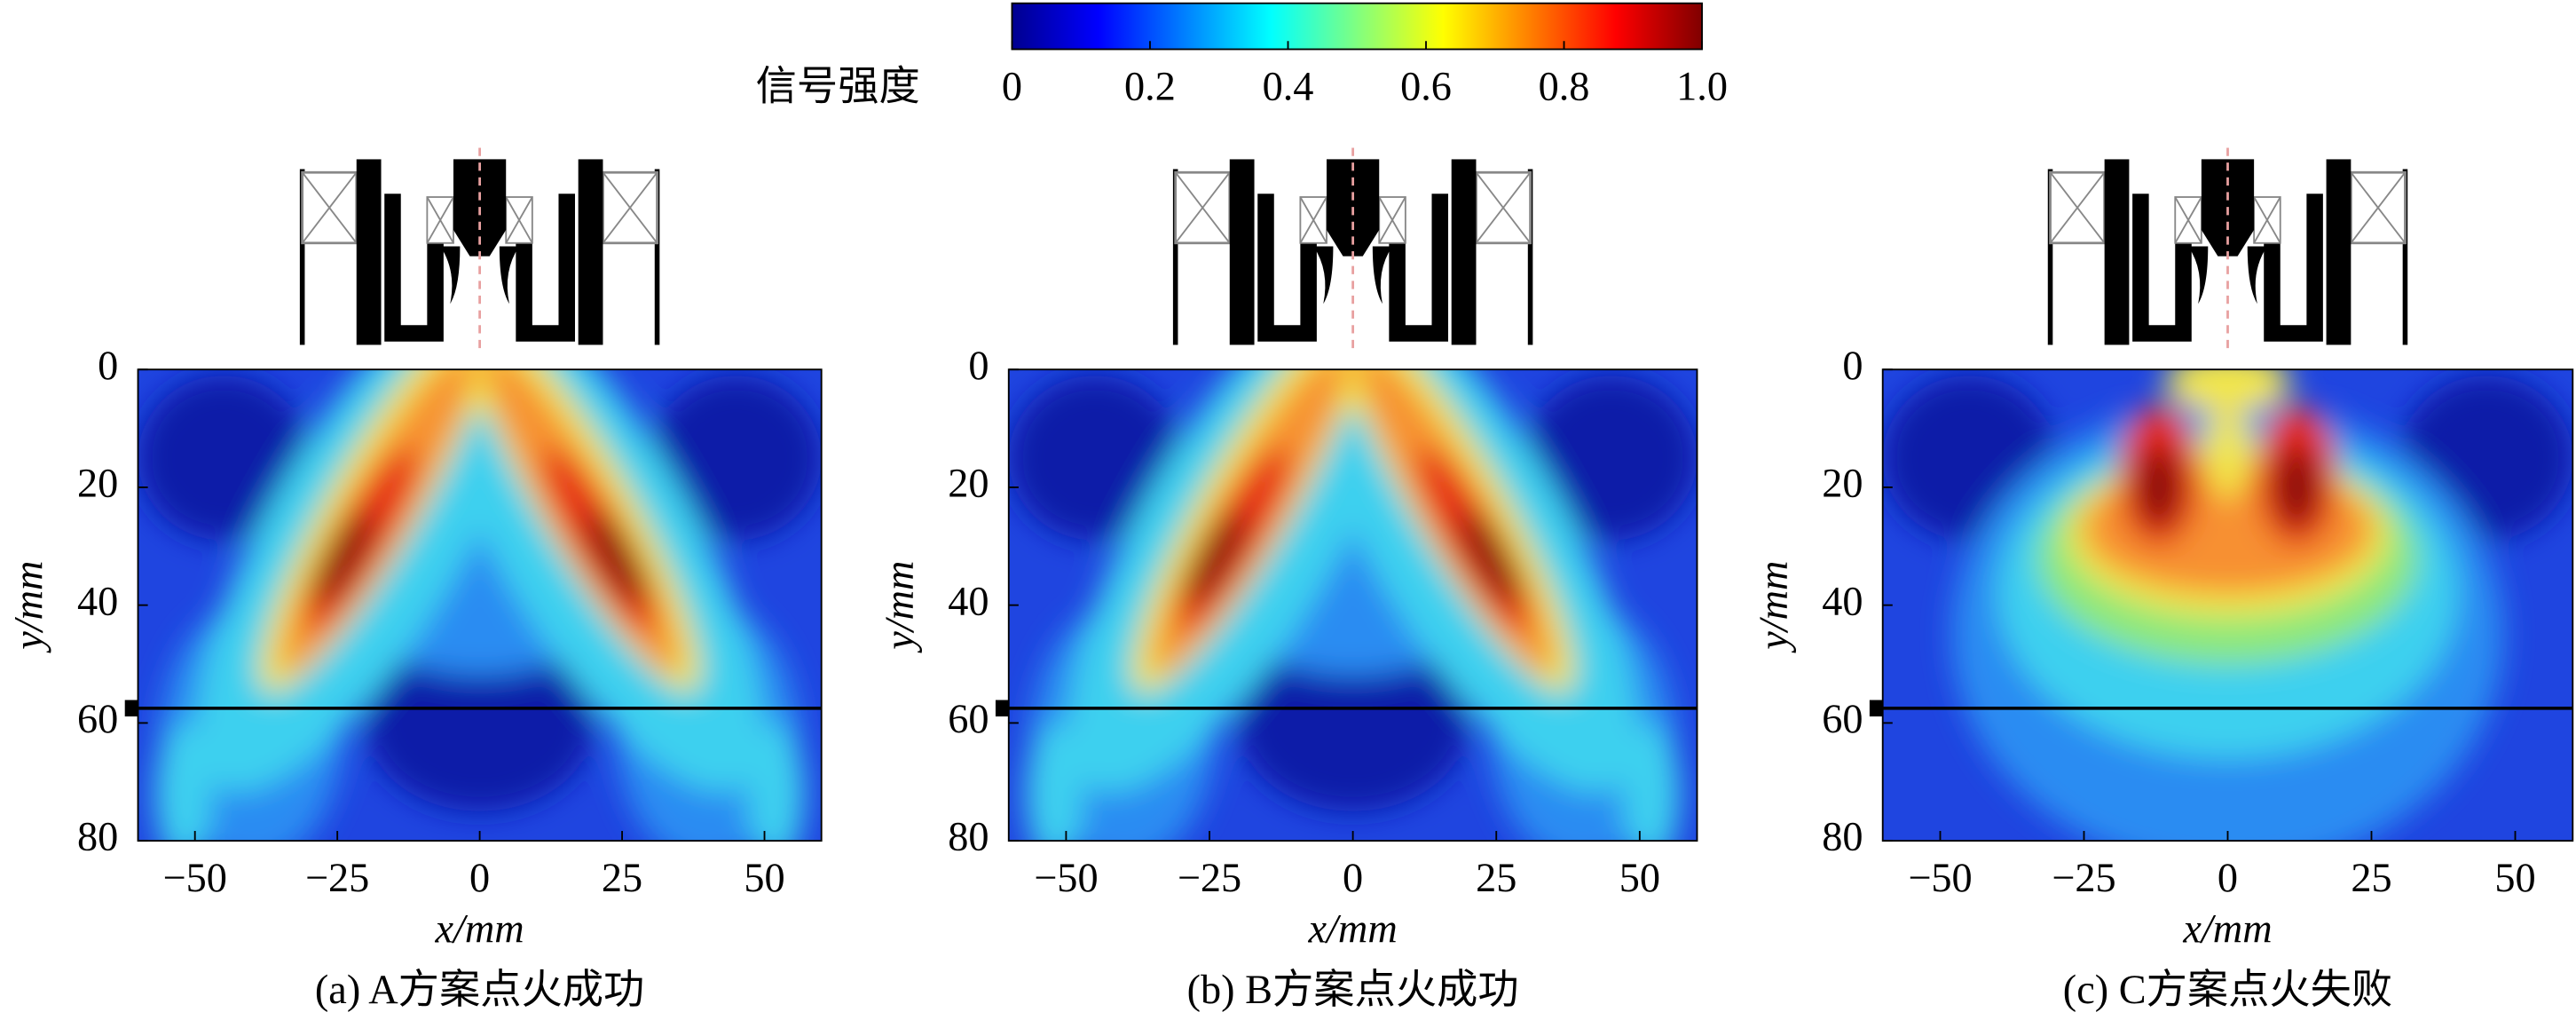 The image size is (2576, 1028). I want to click on panel-caption: (a) A方案点火成功, so click(479, 990).